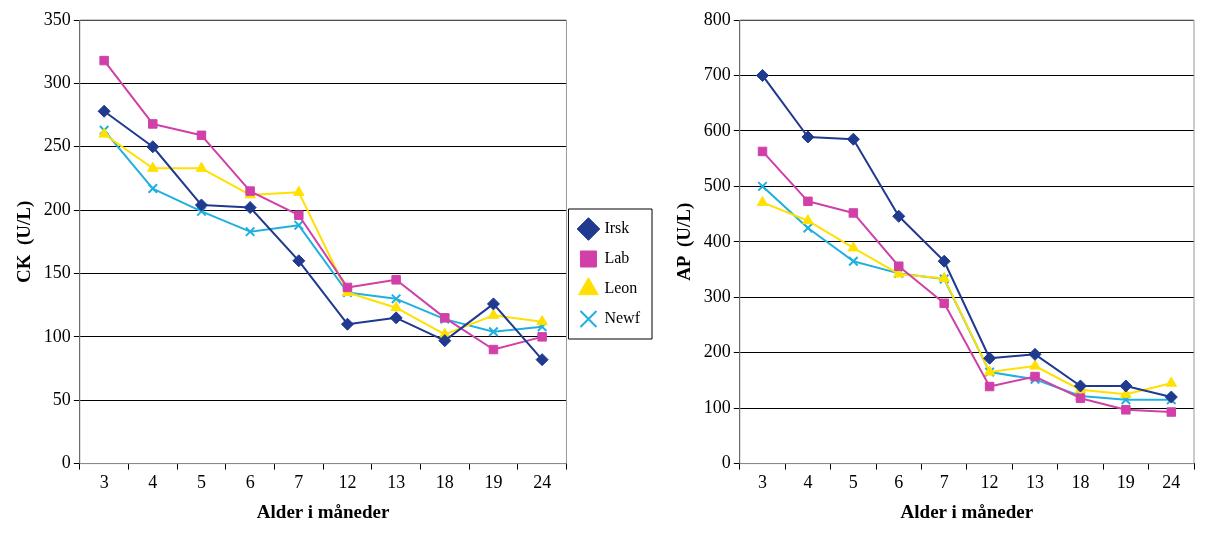  I want to click on legend-label: Irsk, so click(617, 228).